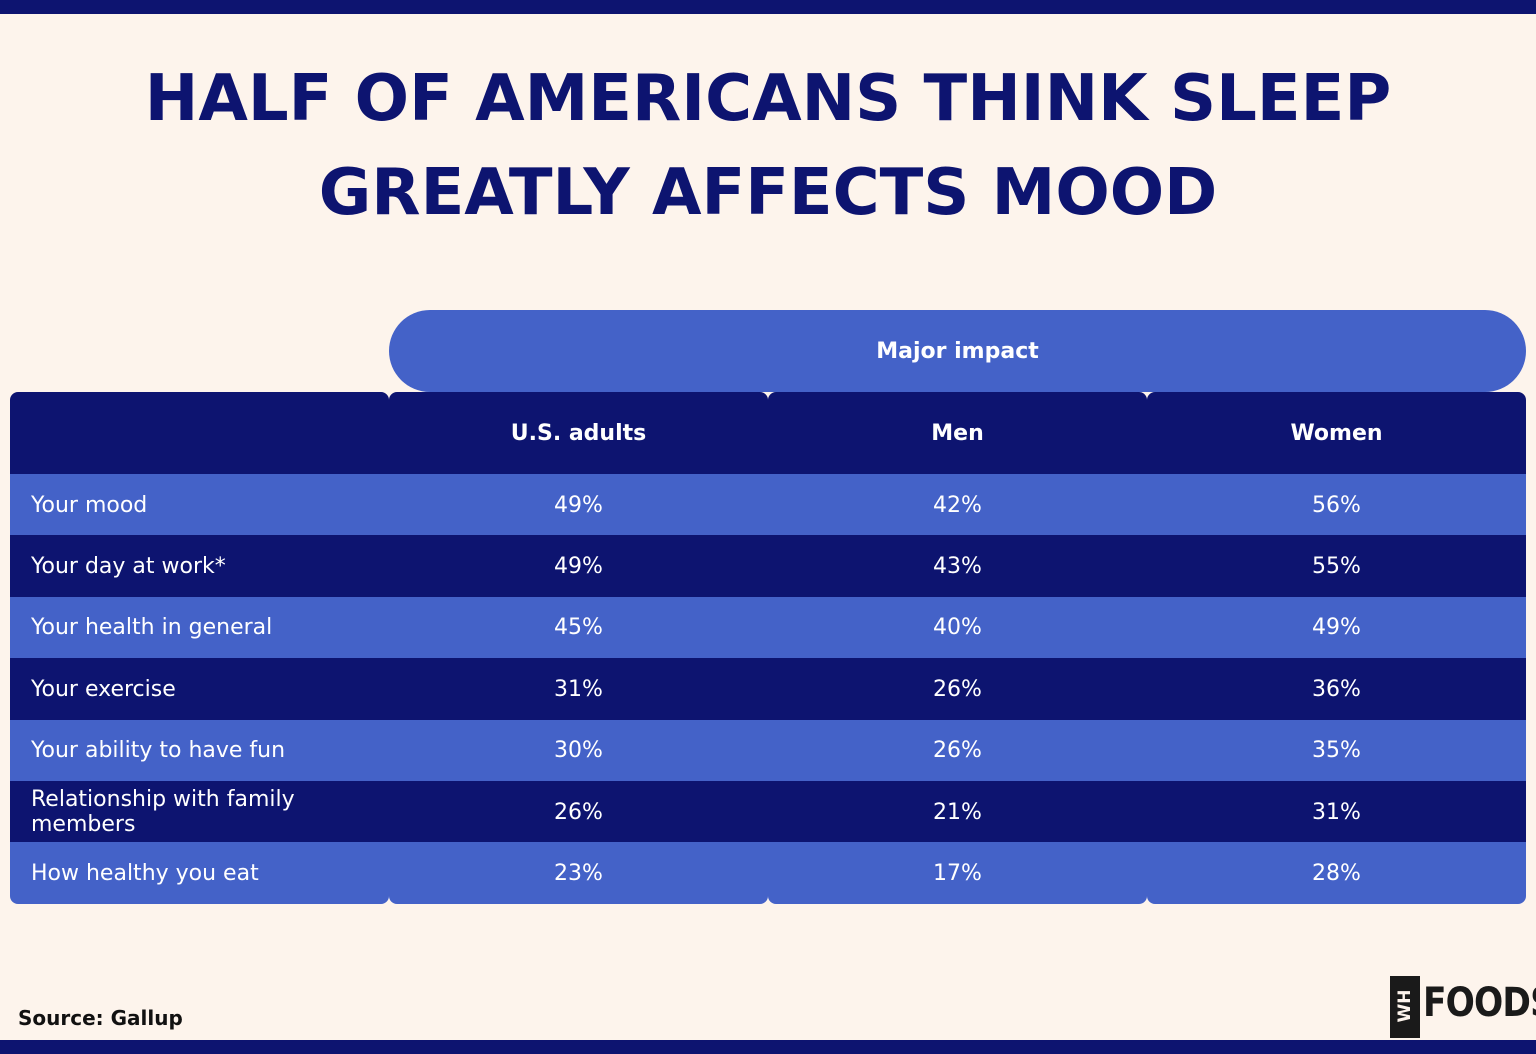 The width and height of the screenshot is (1536, 1054). Describe the element at coordinates (1336, 433) in the screenshot. I see `column-header: Women` at that location.